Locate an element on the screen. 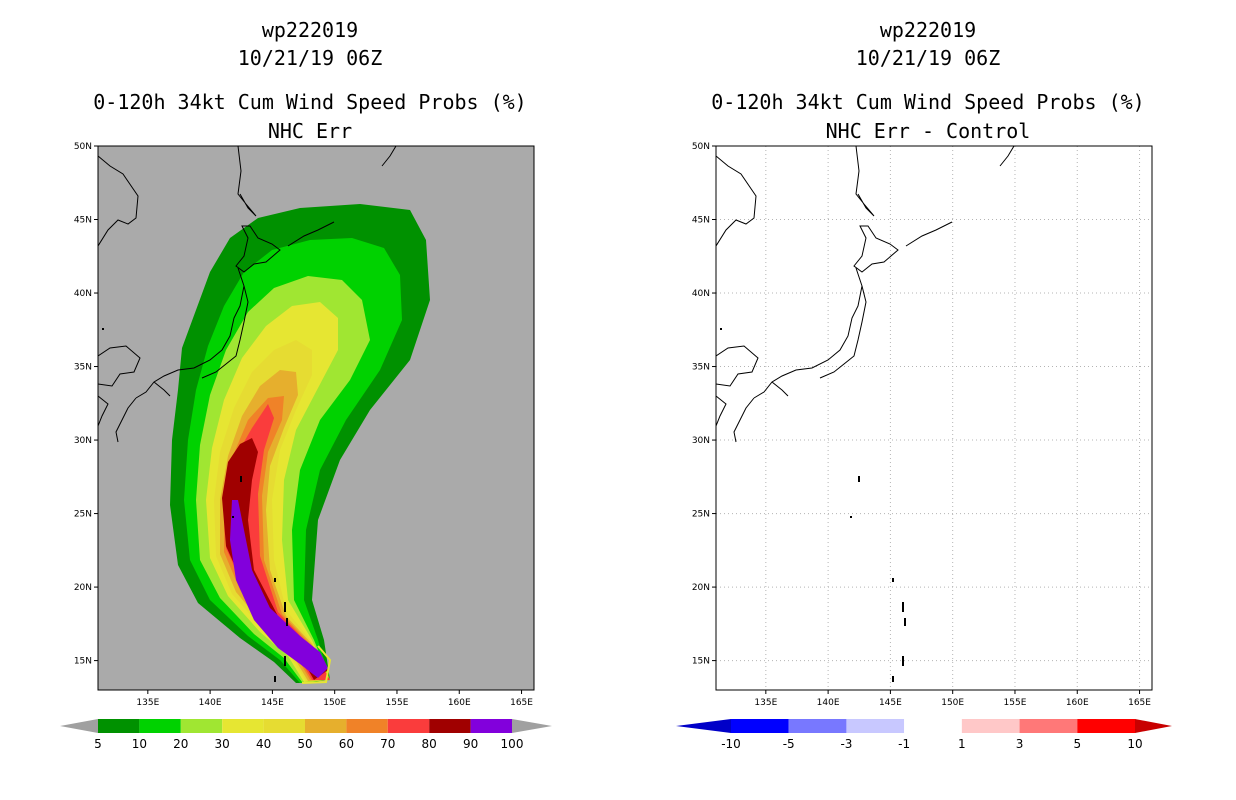 The width and height of the screenshot is (1236, 800). panel2-product: 0-120h 34kt Cum Wind Speed Probs (%) is located at coordinates (928, 102).